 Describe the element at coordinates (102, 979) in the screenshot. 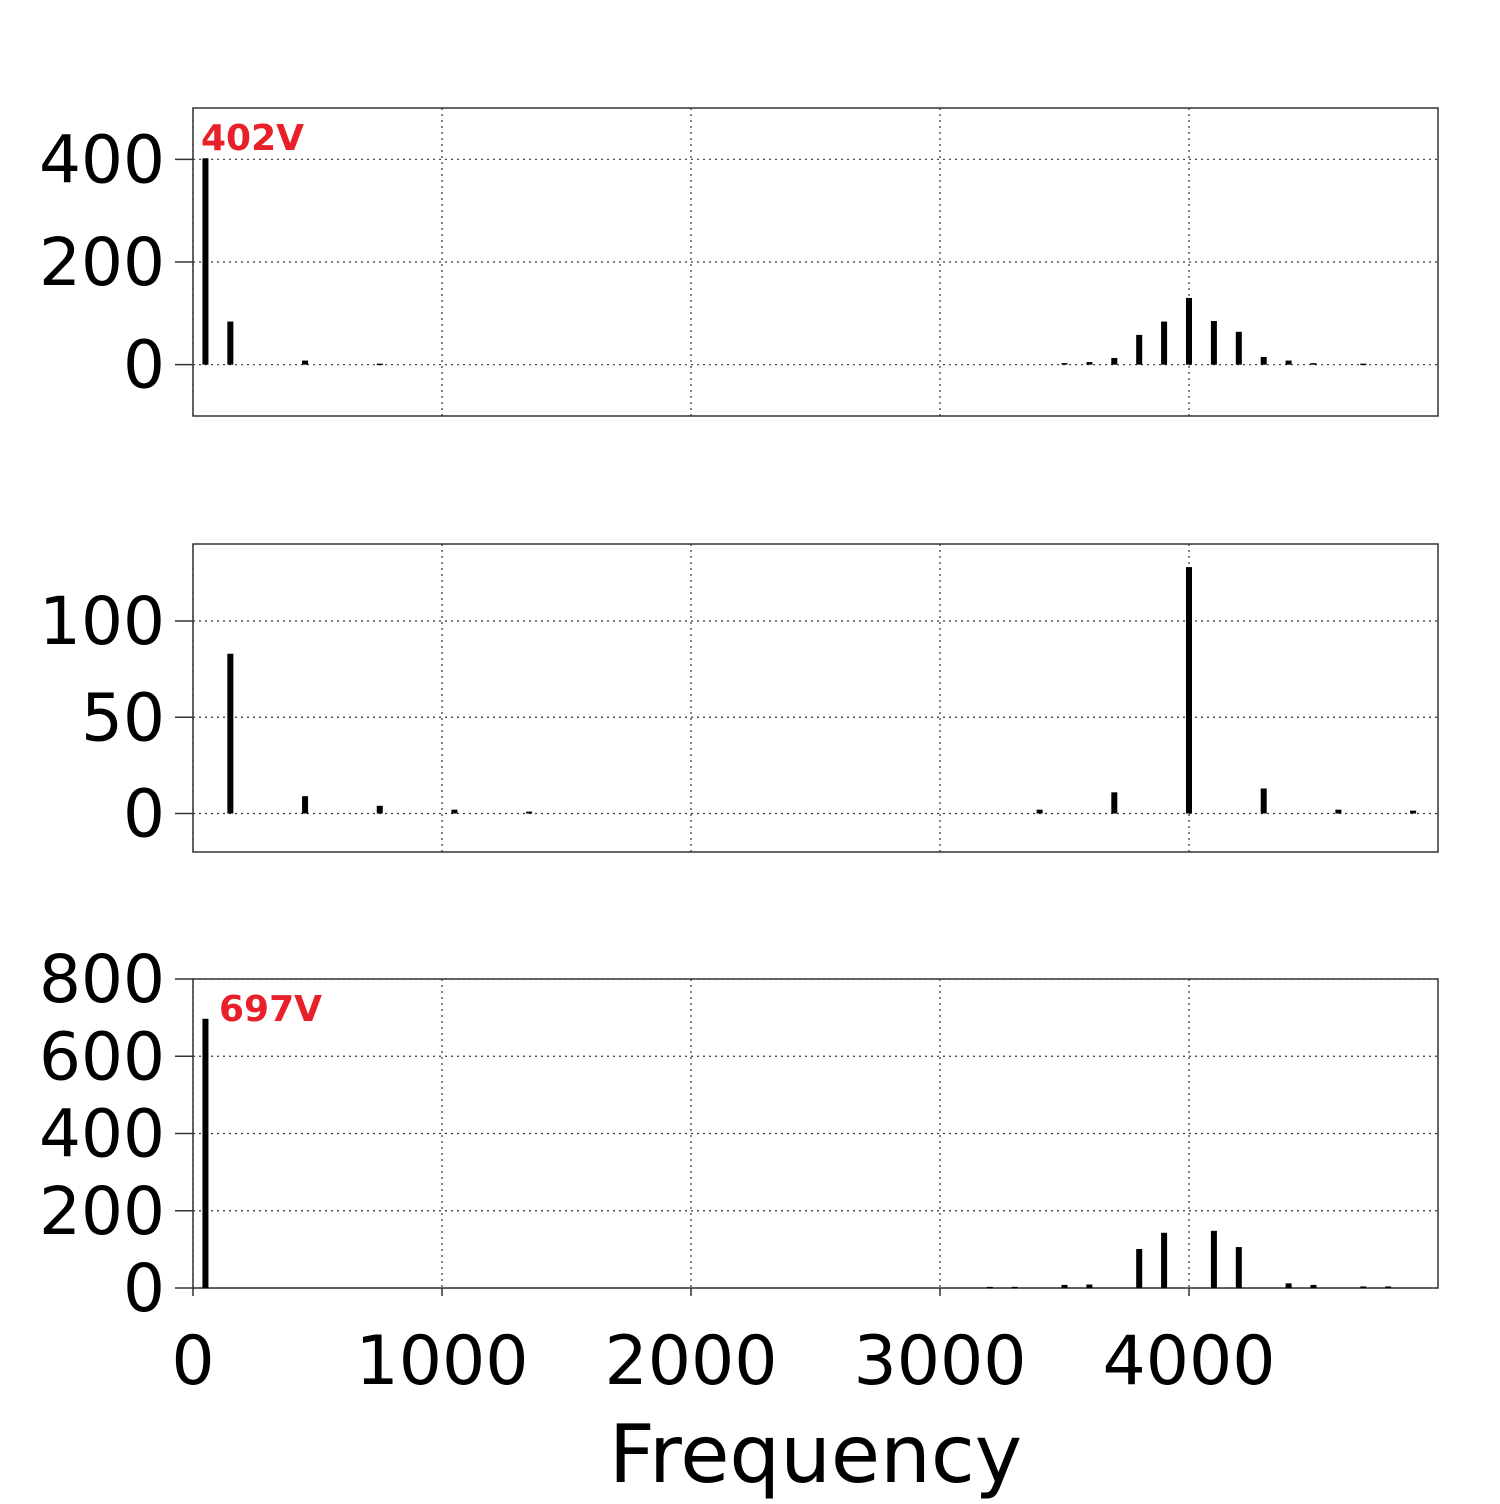

I see `y-tick-label: 800` at that location.